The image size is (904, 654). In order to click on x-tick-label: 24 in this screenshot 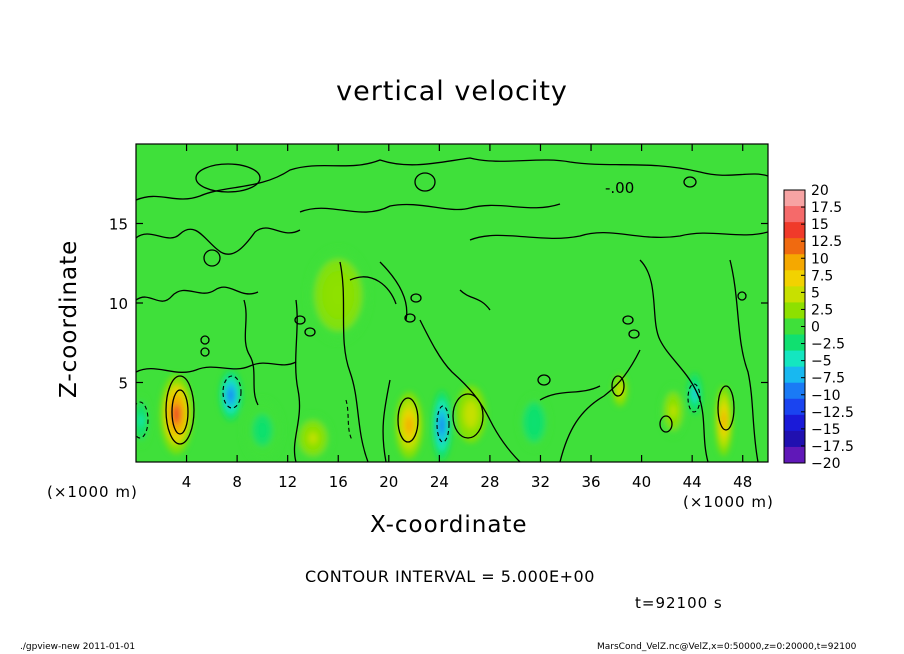, I will do `click(439, 482)`.